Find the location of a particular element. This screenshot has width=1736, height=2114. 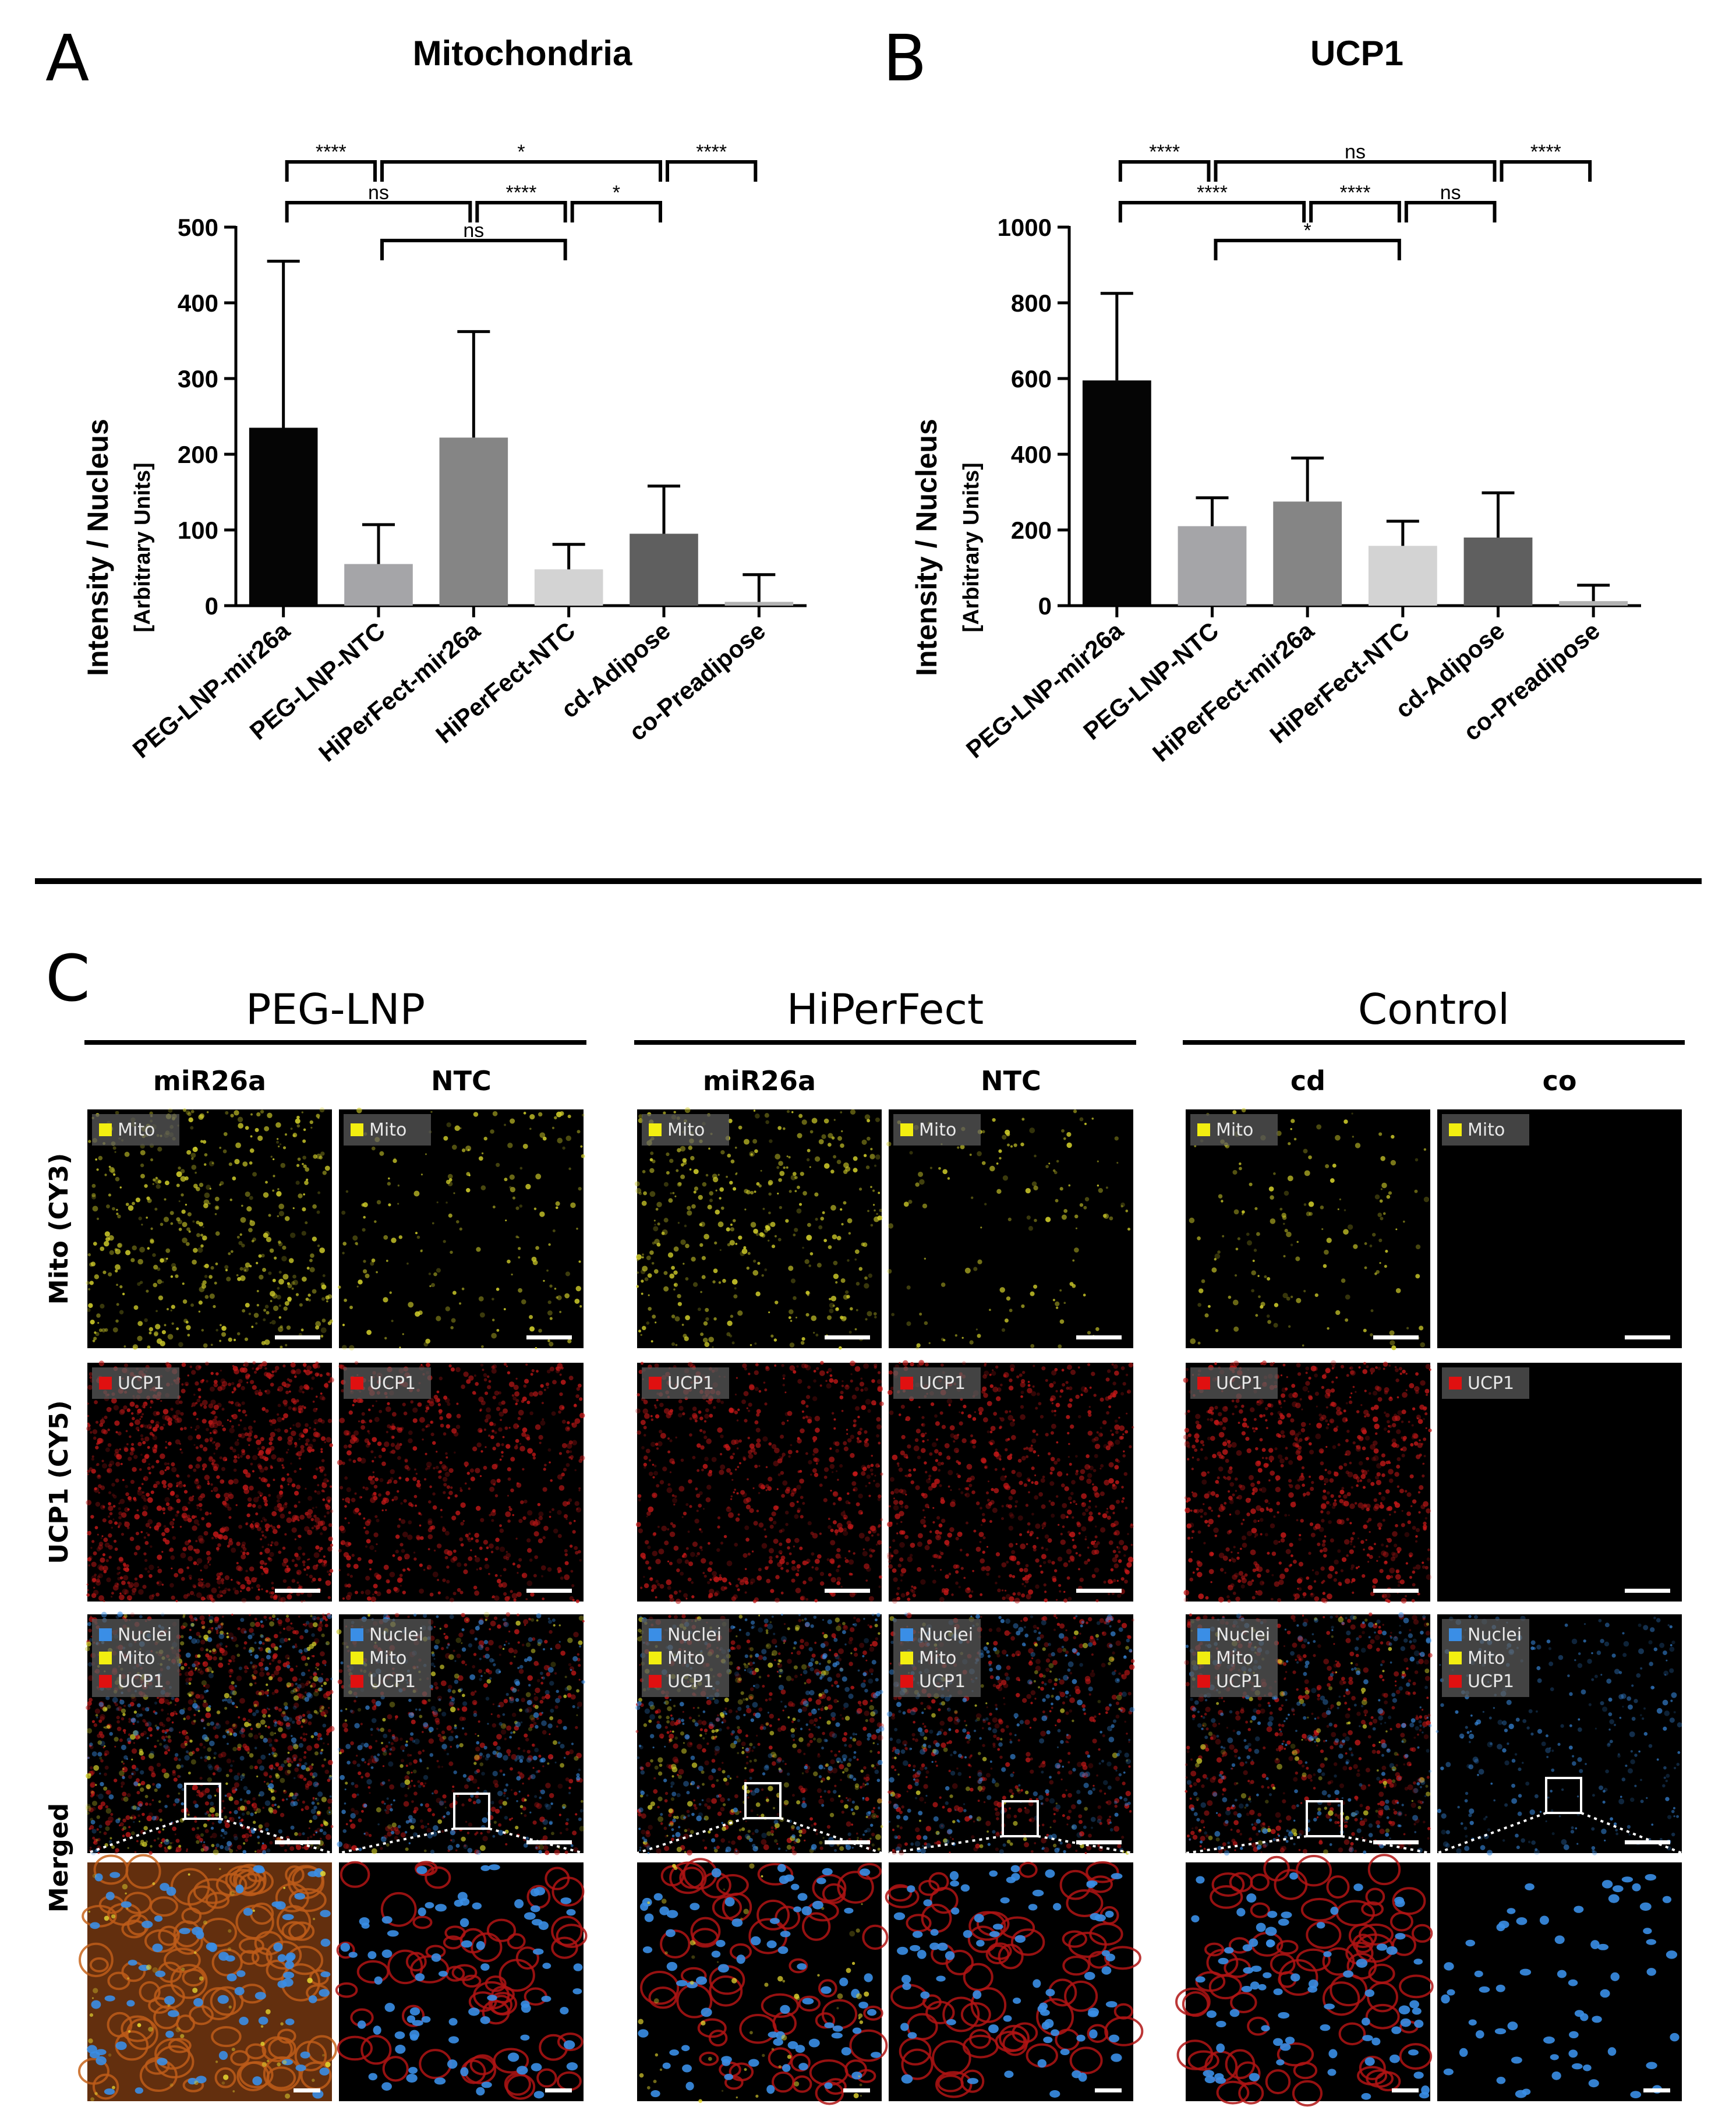

bar-hiperfect-mir26a is located at coordinates (1307, 553).